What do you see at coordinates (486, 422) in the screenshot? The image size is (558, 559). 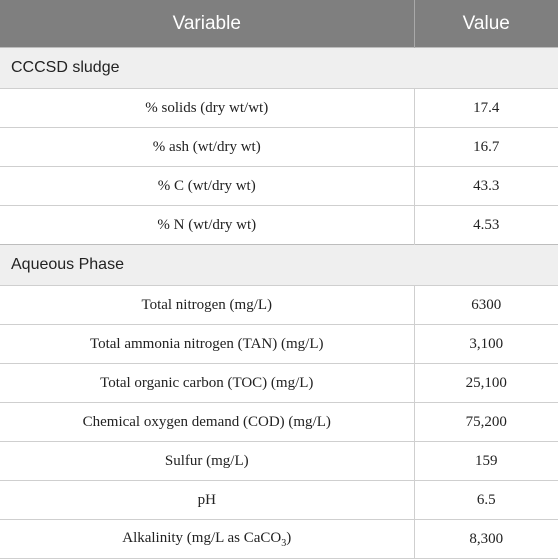 I see `value-cell: 75,200` at bounding box center [486, 422].